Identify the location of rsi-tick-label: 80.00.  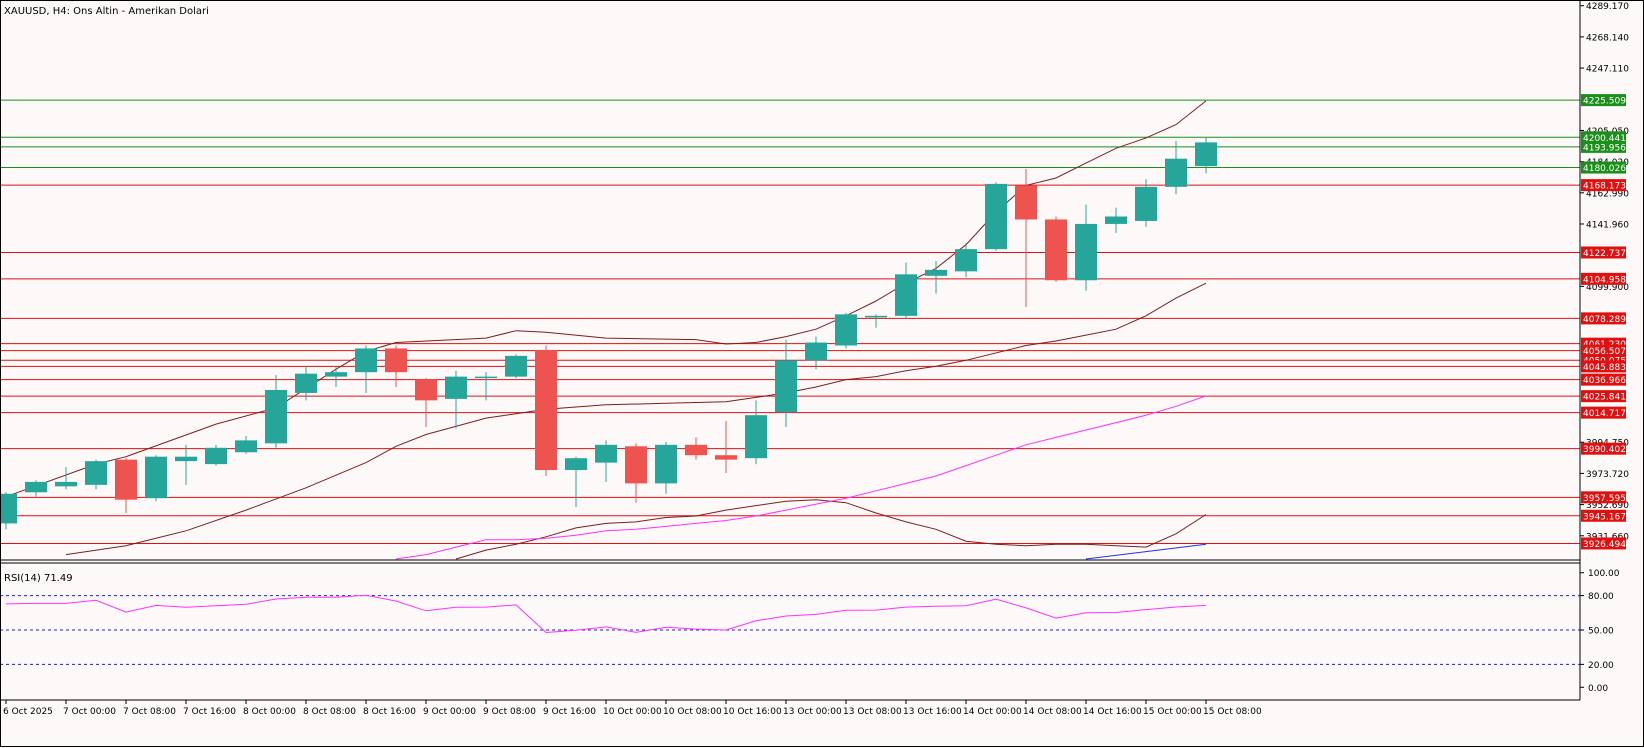
(1601, 597).